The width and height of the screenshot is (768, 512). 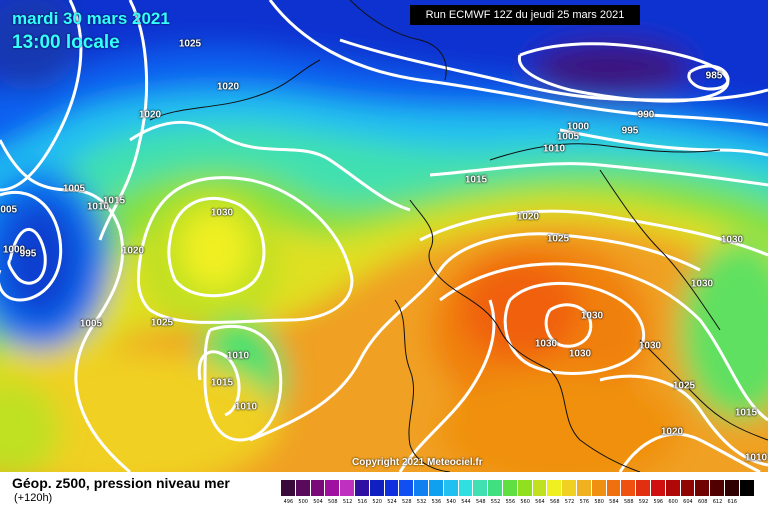 I want to click on color-scale-value: 604, so click(x=688, y=502).